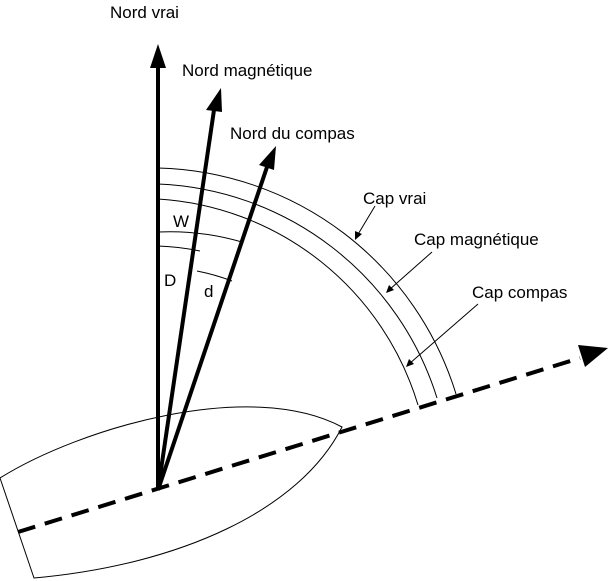 This screenshot has width=611, height=581. I want to click on label-true-north: Nord vrai, so click(144, 12).